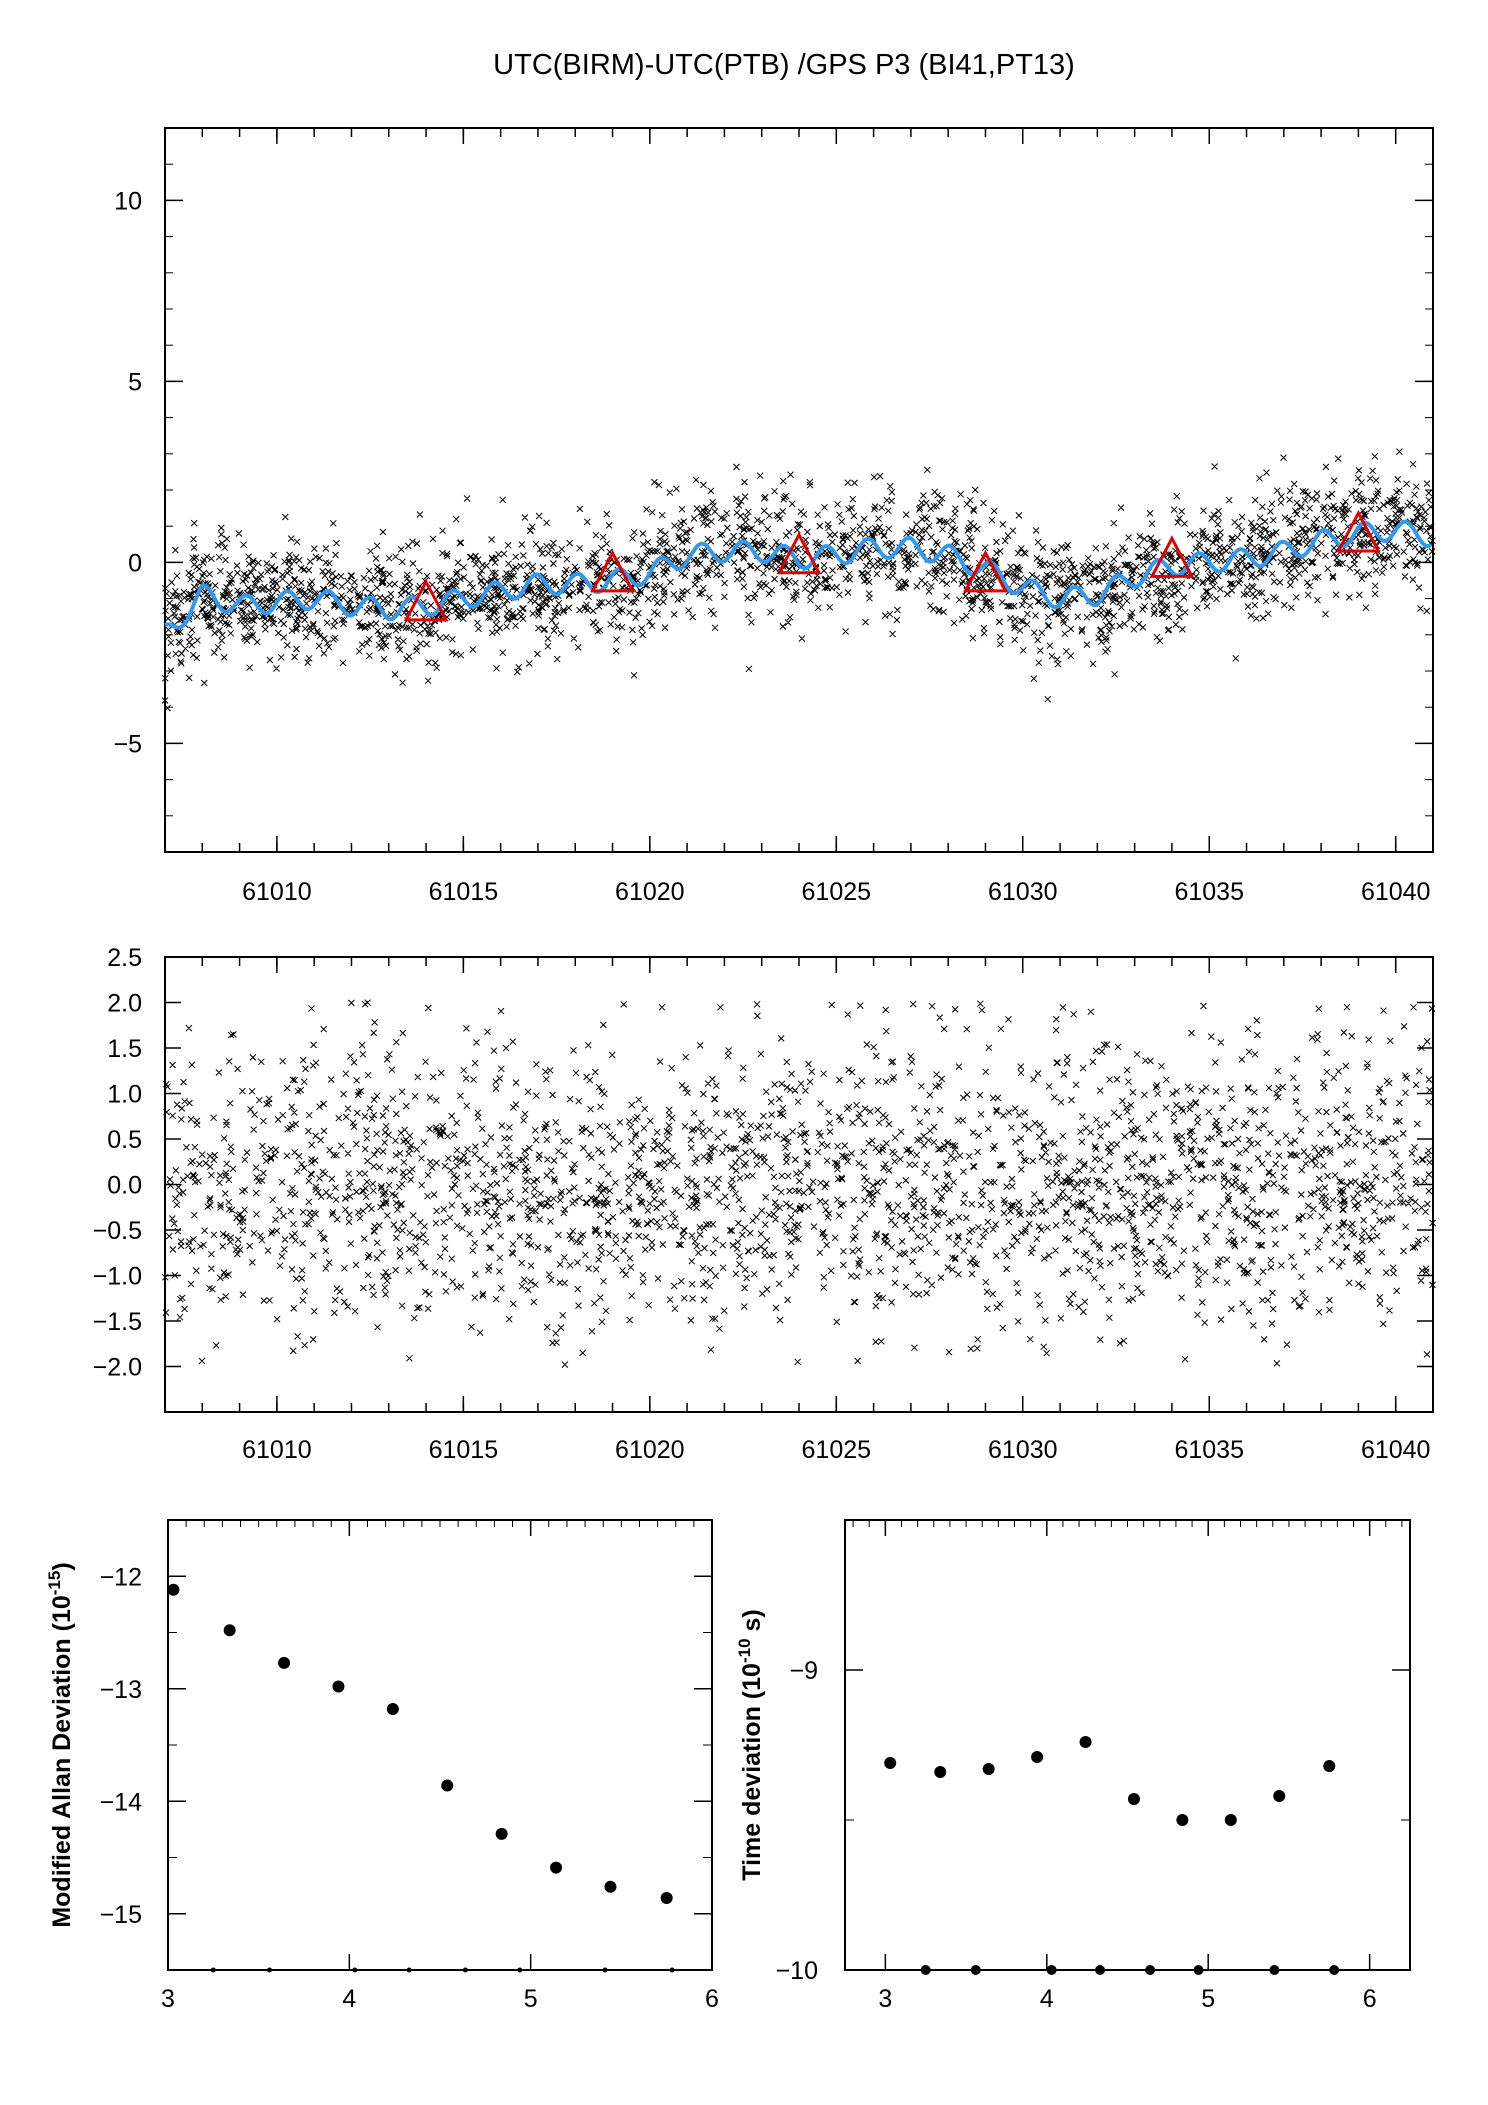  What do you see at coordinates (128, 201) in the screenshot?
I see `y-tick-label: 10` at bounding box center [128, 201].